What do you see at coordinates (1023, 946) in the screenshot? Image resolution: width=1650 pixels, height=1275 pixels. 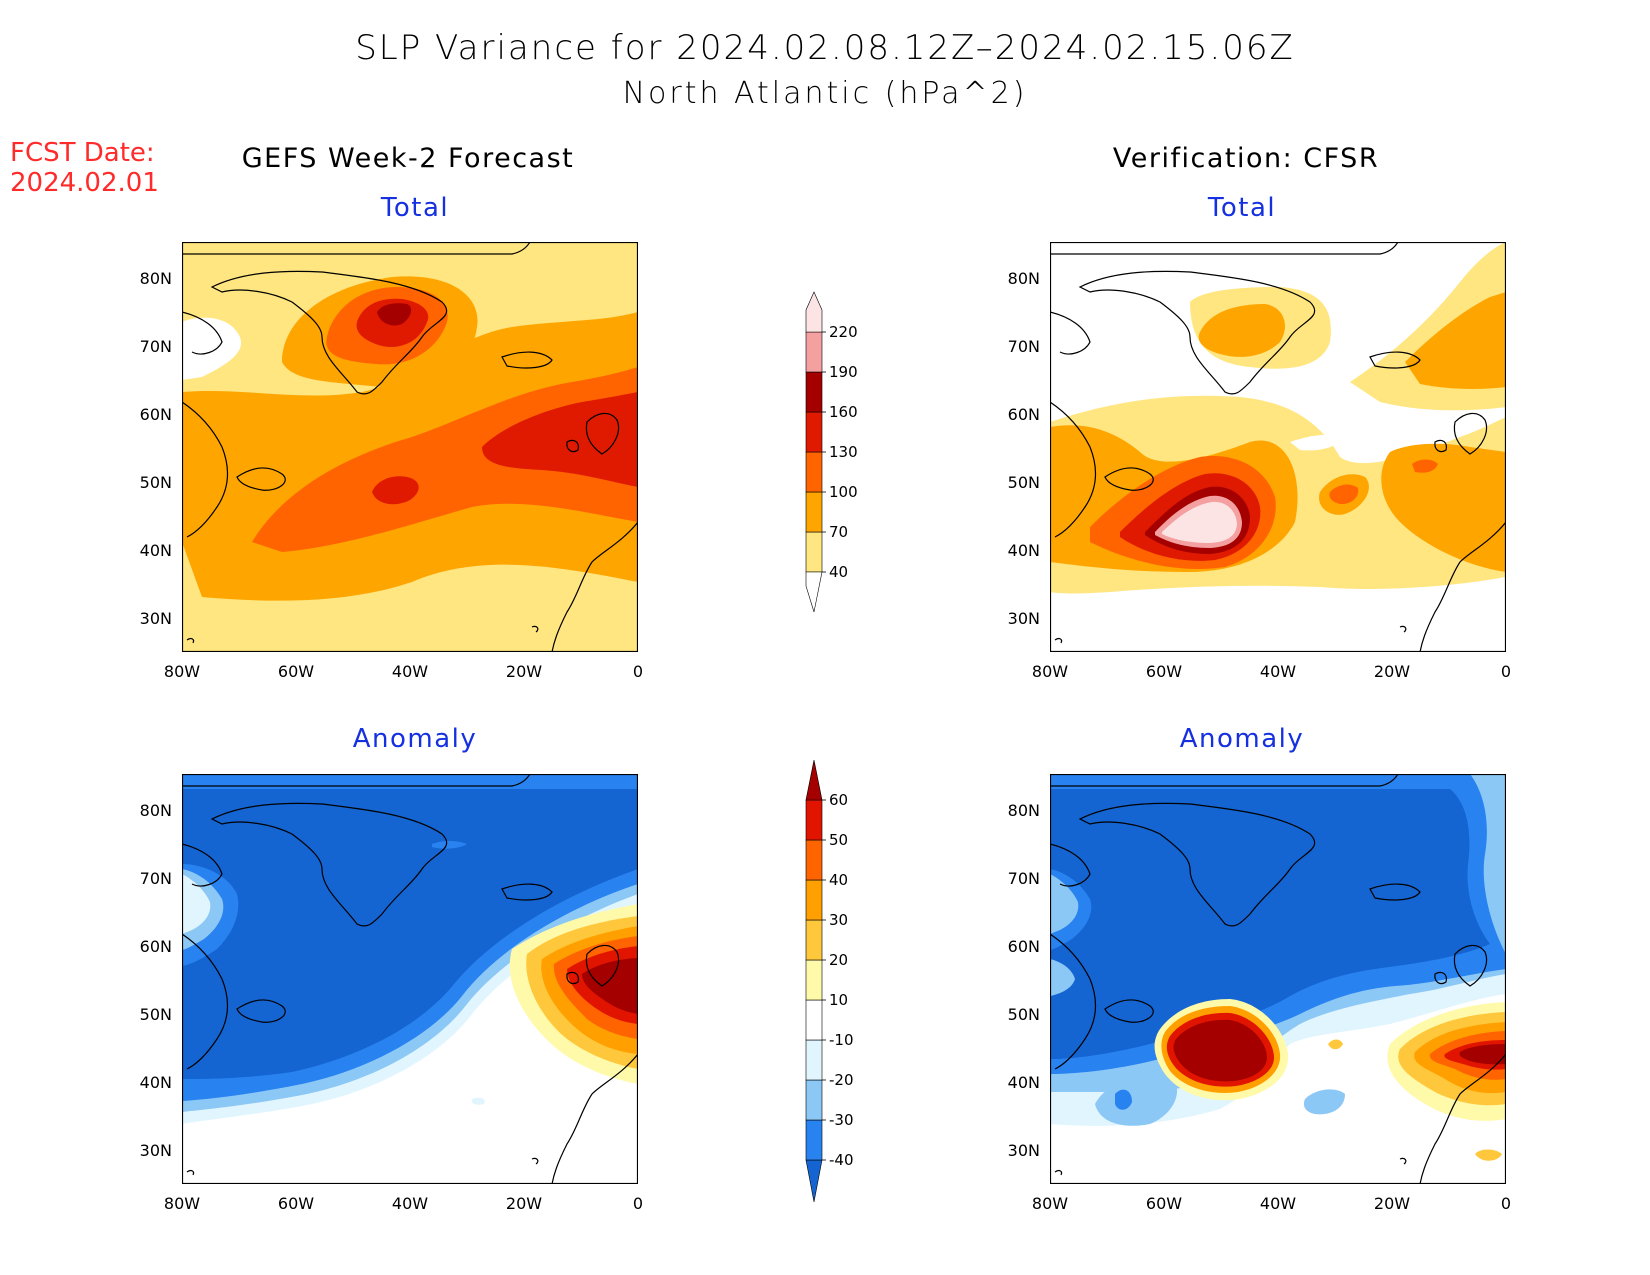 I see `p4-lat-60n: 60N` at bounding box center [1023, 946].